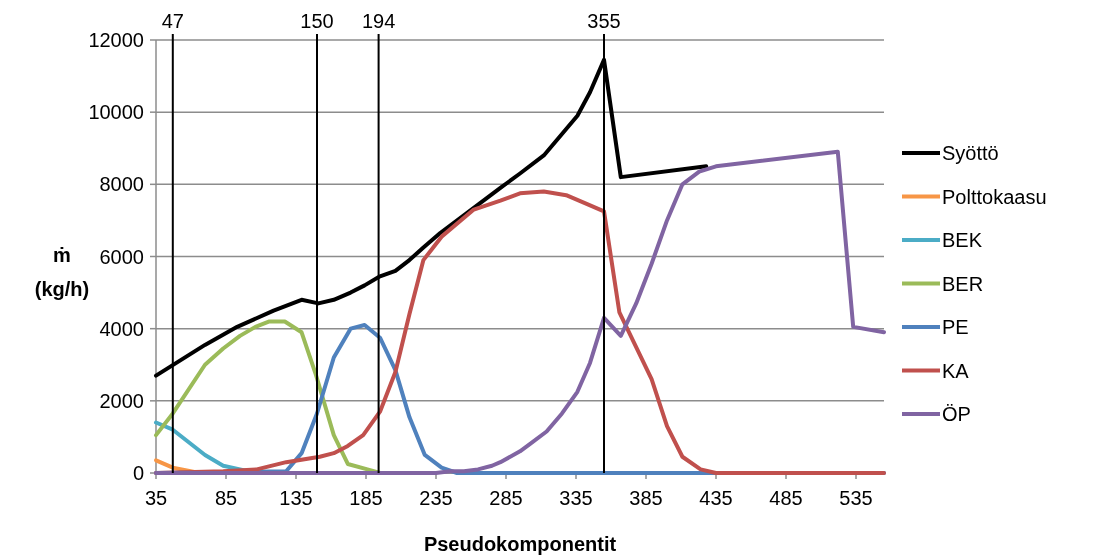  What do you see at coordinates (62, 272) in the screenshot?
I see `y-axis-title: ṁ (kg/h)` at bounding box center [62, 272].